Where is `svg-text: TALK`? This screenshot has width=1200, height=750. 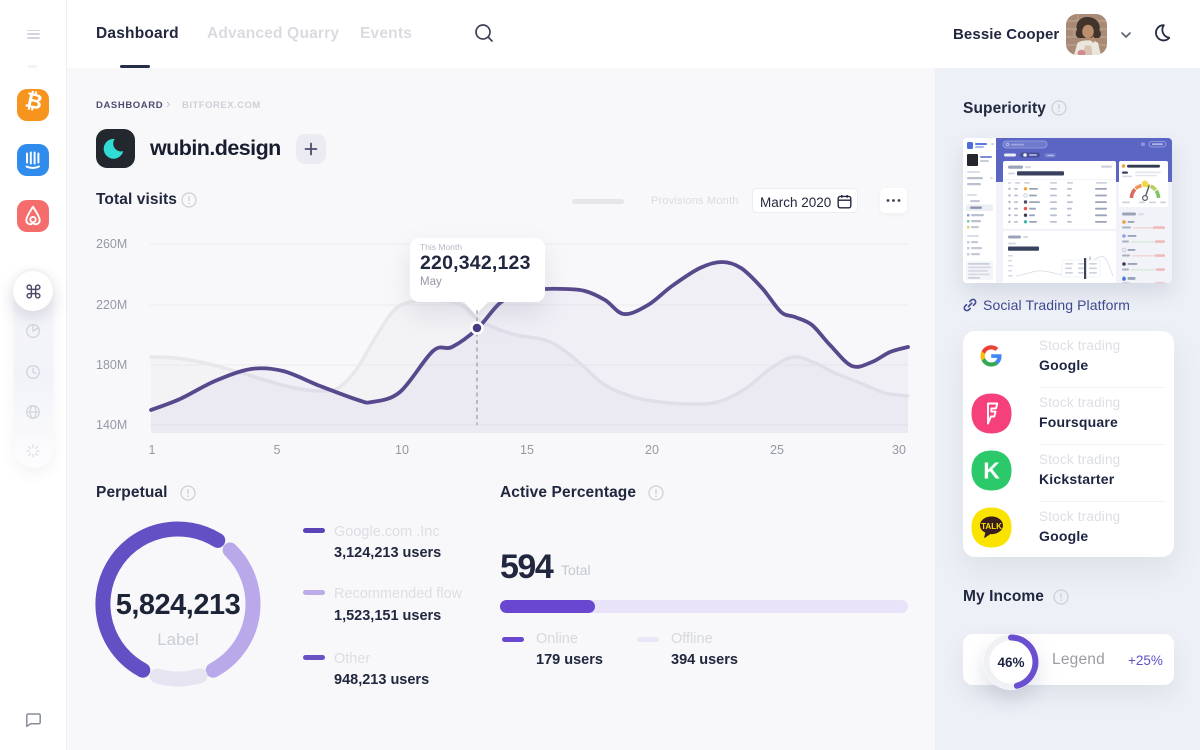 svg-text: TALK is located at coordinates (991, 526).